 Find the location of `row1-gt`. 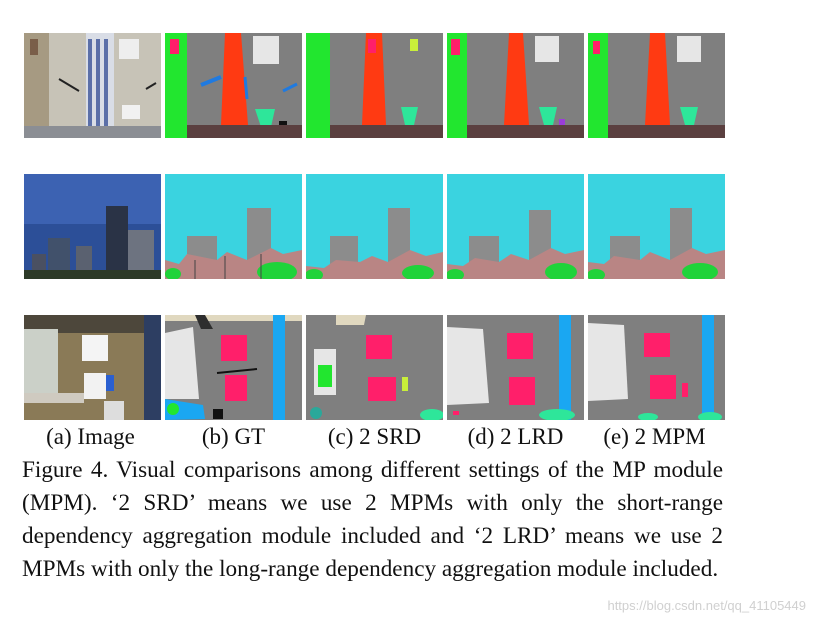

row1-gt is located at coordinates (233, 85).